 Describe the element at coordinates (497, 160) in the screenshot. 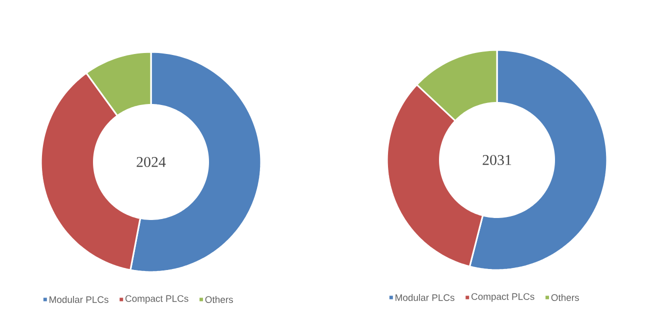

I see `text: 2031` at that location.